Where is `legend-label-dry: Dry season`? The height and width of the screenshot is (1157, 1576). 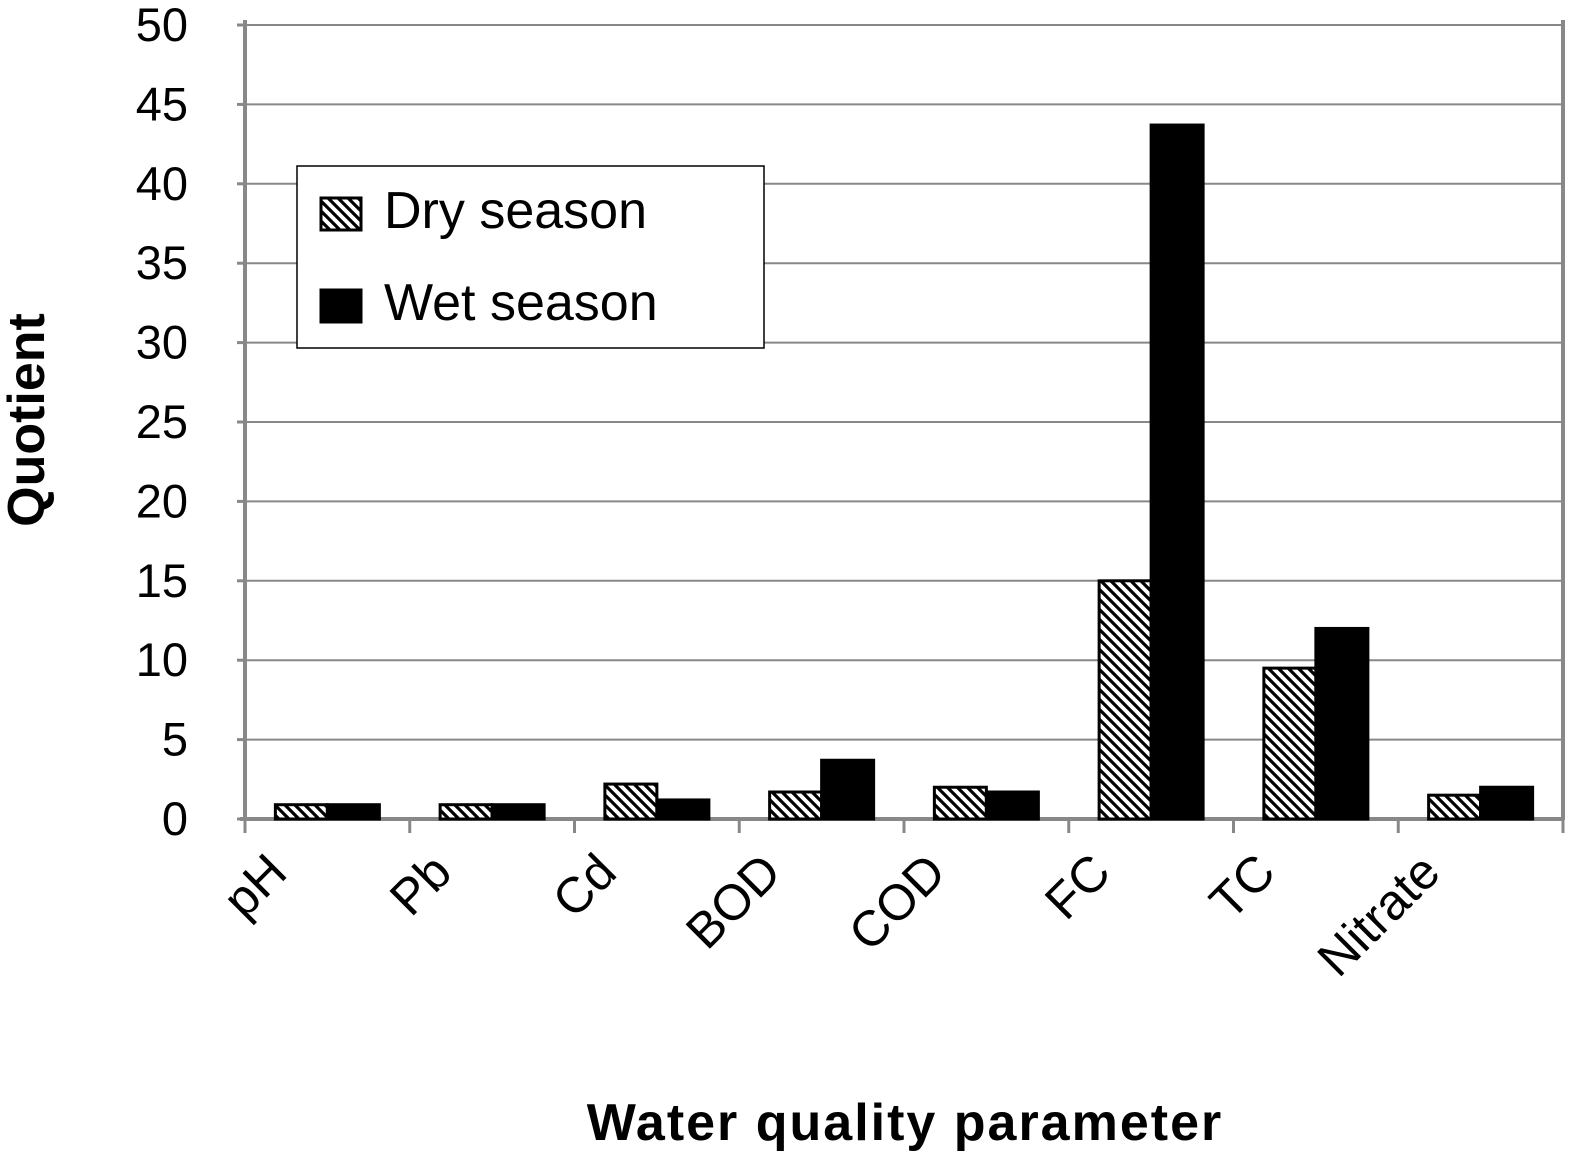
legend-label-dry: Dry season is located at coordinates (515, 211).